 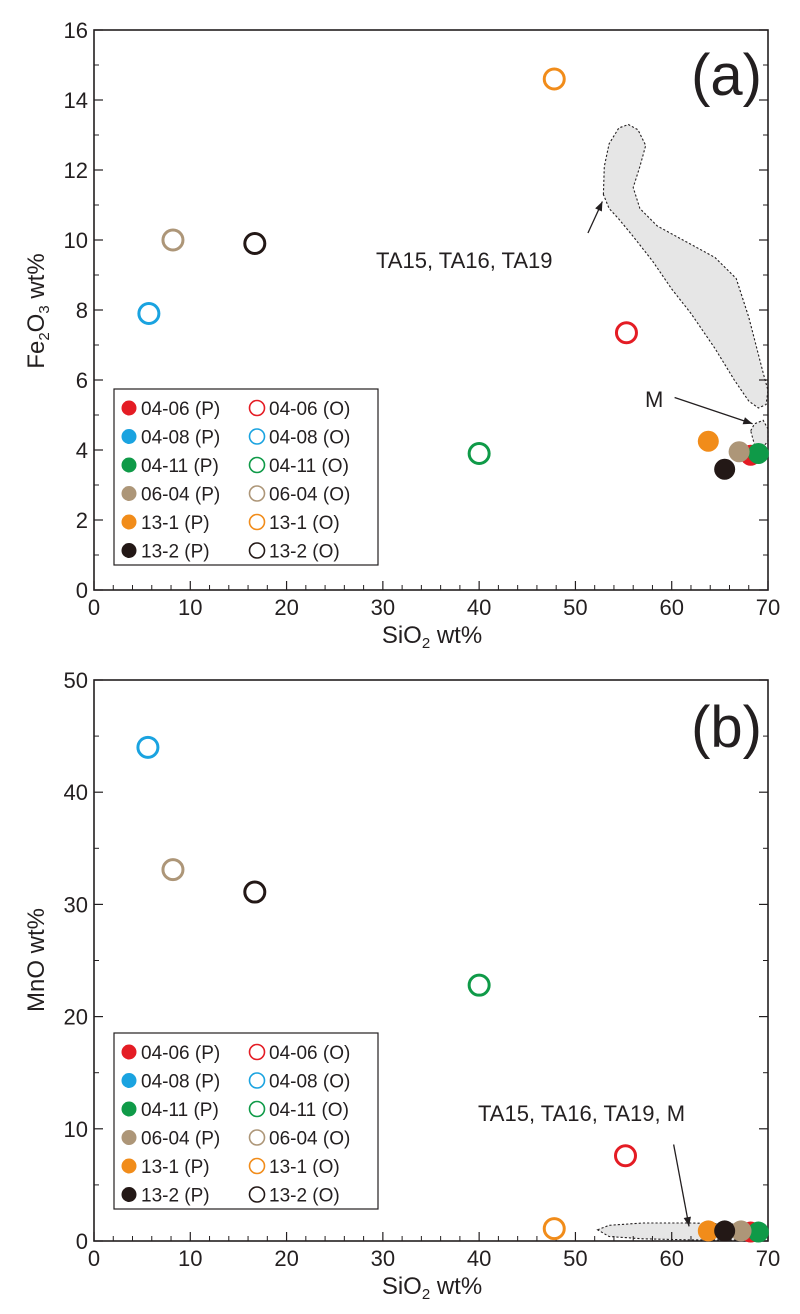 I want to click on panel-a-point-13-2-o, so click(x=255, y=243).